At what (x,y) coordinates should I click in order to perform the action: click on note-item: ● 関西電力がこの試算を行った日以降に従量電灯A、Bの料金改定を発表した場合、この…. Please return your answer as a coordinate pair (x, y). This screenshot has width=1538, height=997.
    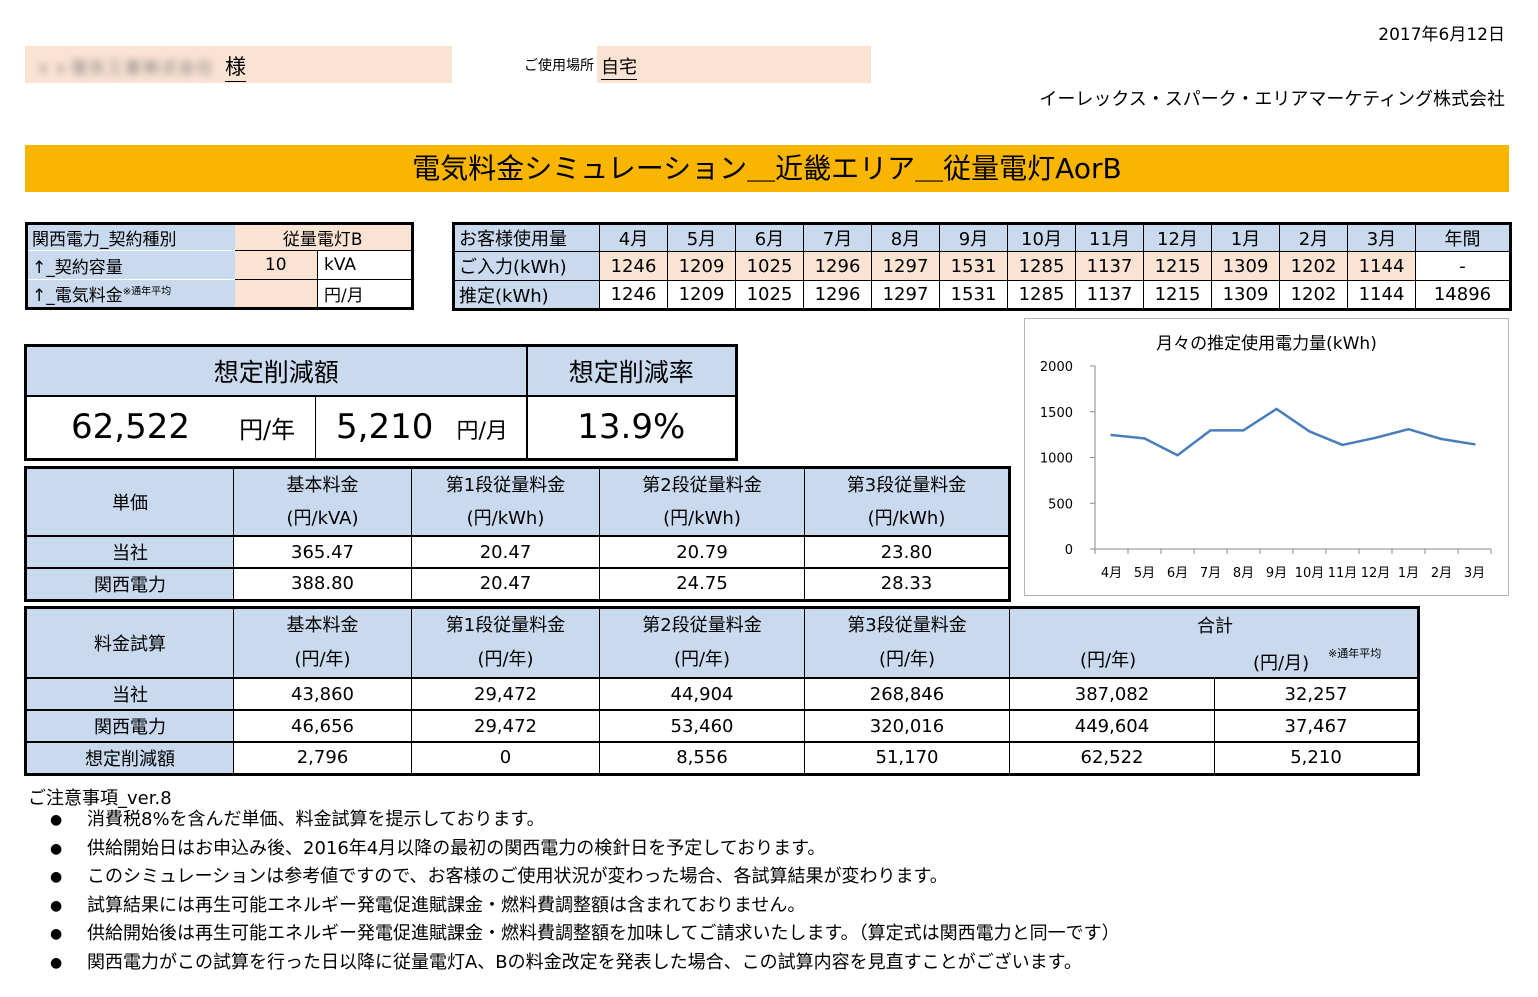
    Looking at the image, I should click on (775, 963).